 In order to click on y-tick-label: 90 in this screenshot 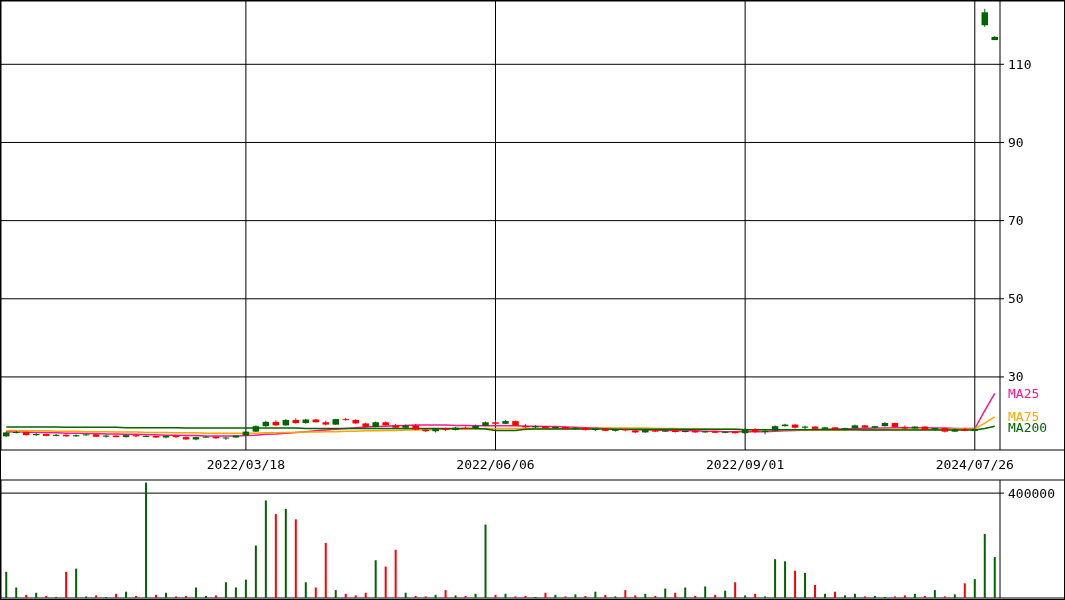, I will do `click(1016, 143)`.